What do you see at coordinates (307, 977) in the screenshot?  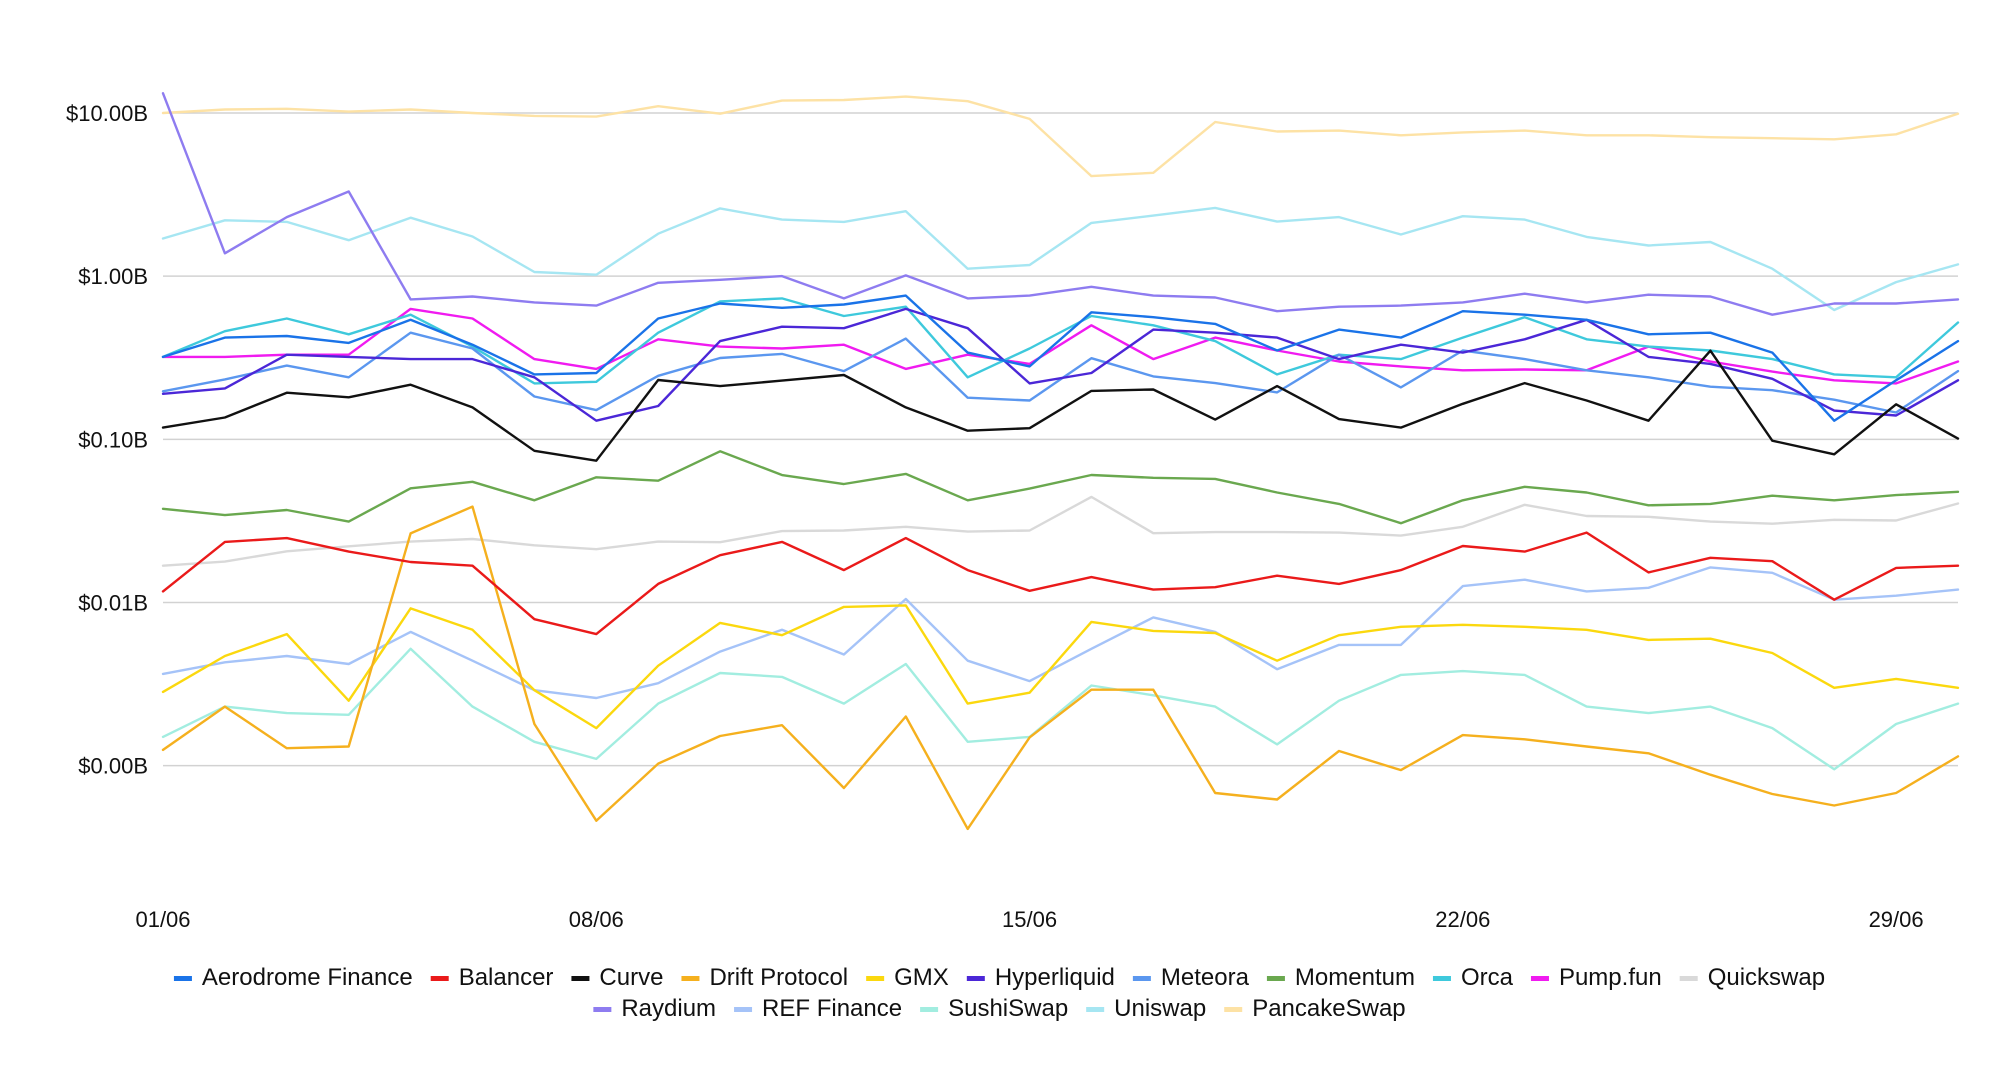 I see `legend-label: Aerodrome Finance` at bounding box center [307, 977].